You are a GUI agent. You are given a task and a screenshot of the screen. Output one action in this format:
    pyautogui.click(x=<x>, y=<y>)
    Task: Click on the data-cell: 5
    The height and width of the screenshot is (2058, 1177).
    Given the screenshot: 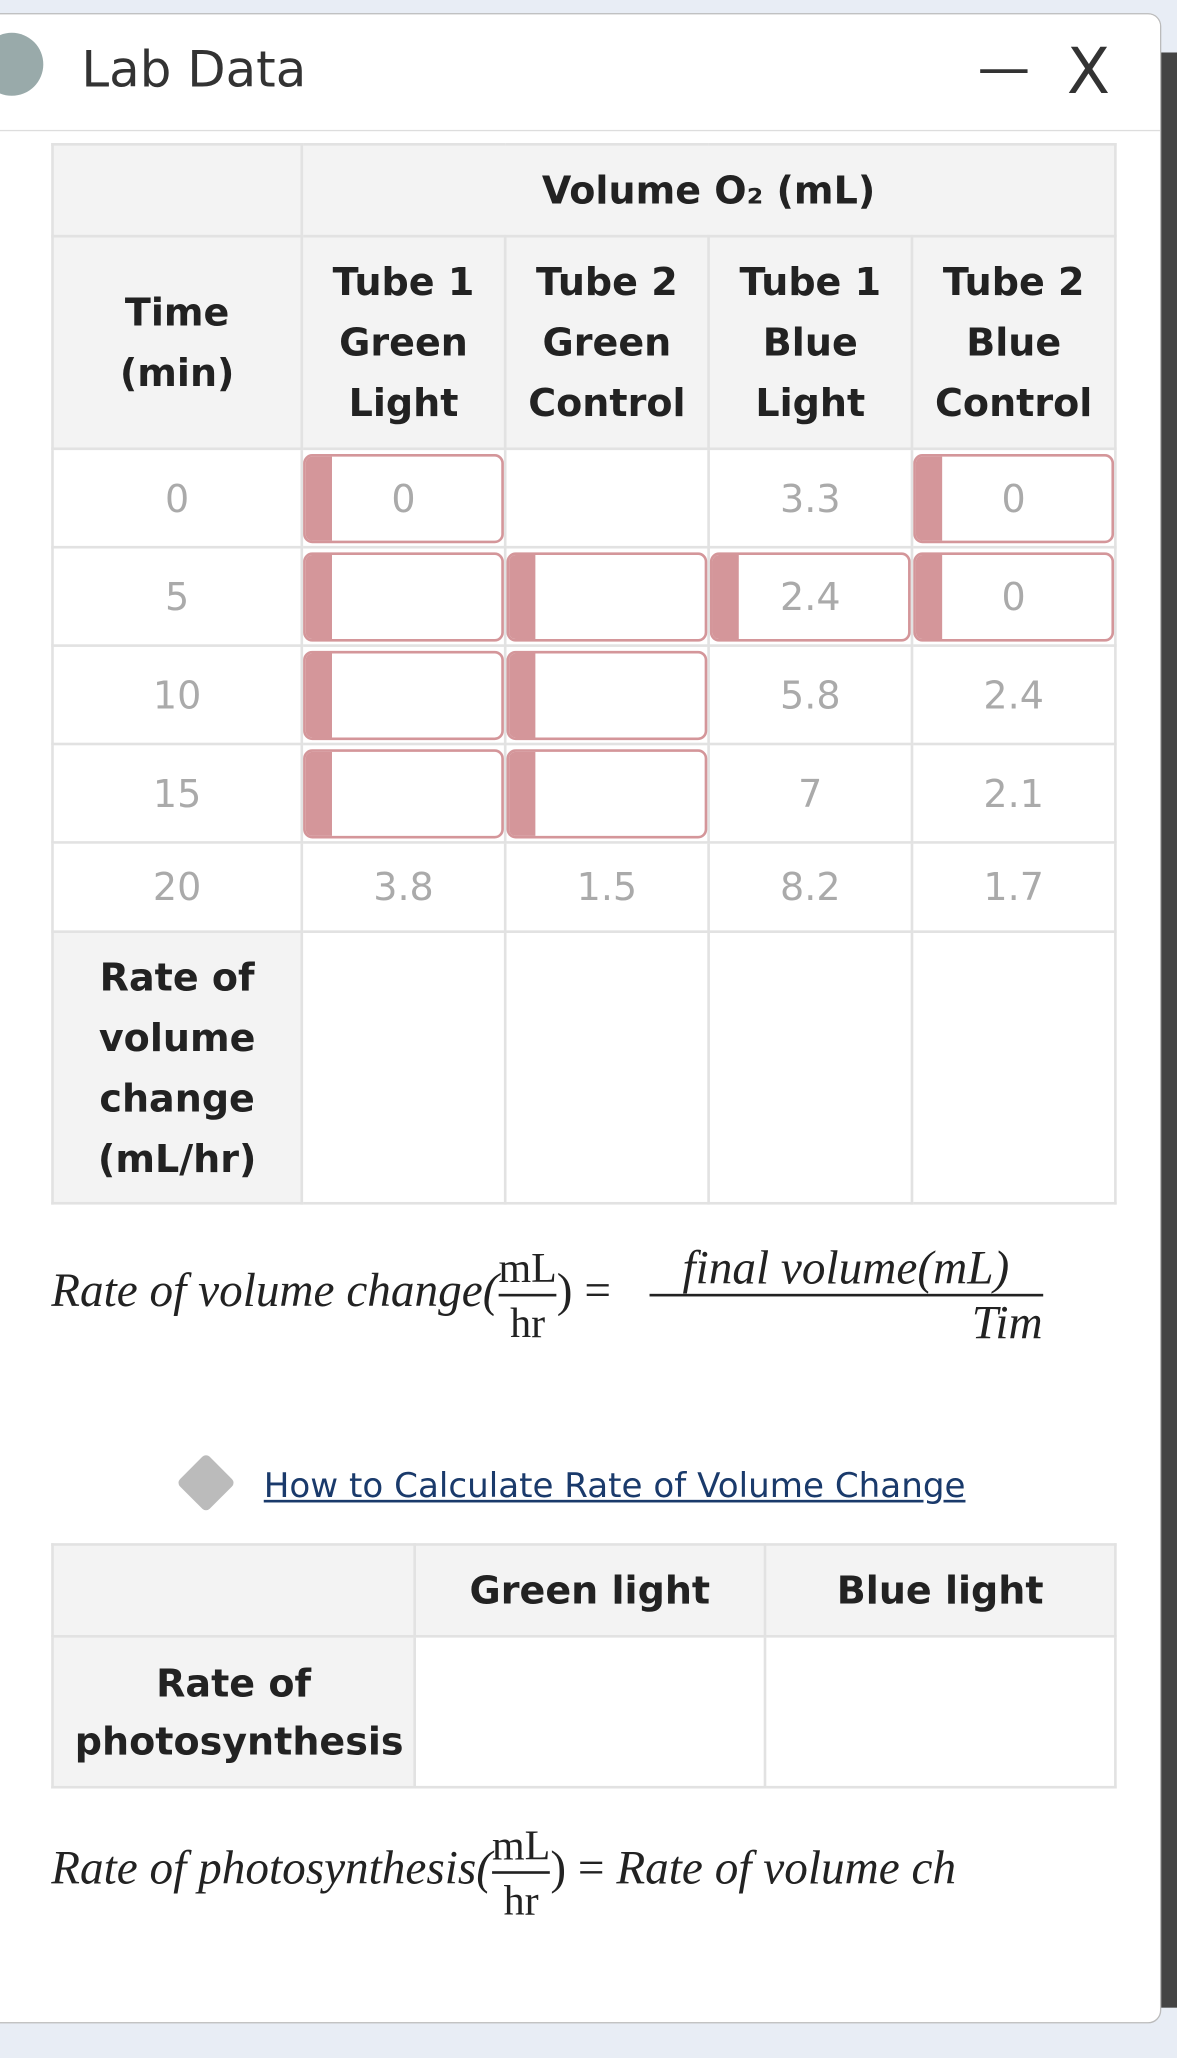 What is the action you would take?
    pyautogui.click(x=177, y=596)
    